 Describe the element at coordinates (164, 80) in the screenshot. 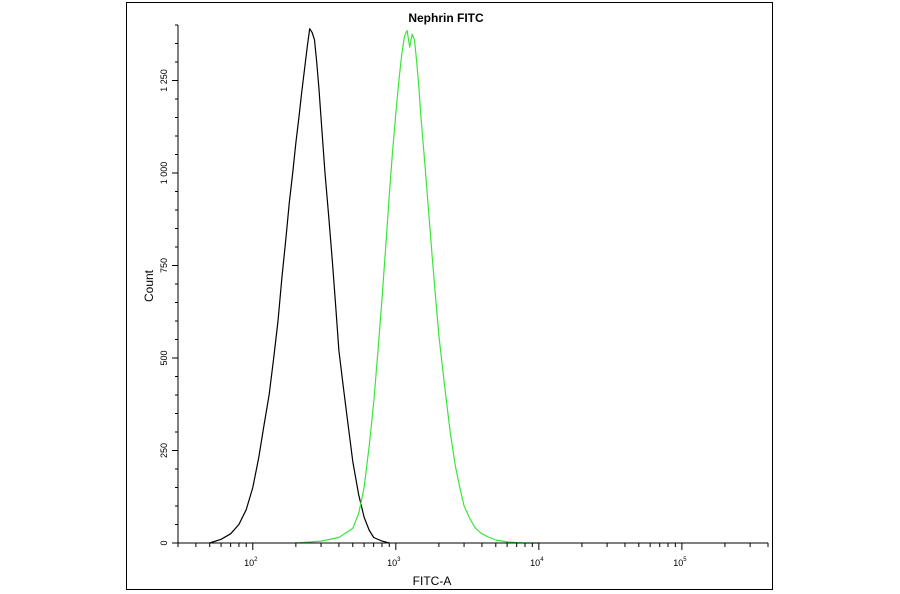

I see `y-tick-label: 1 250` at that location.